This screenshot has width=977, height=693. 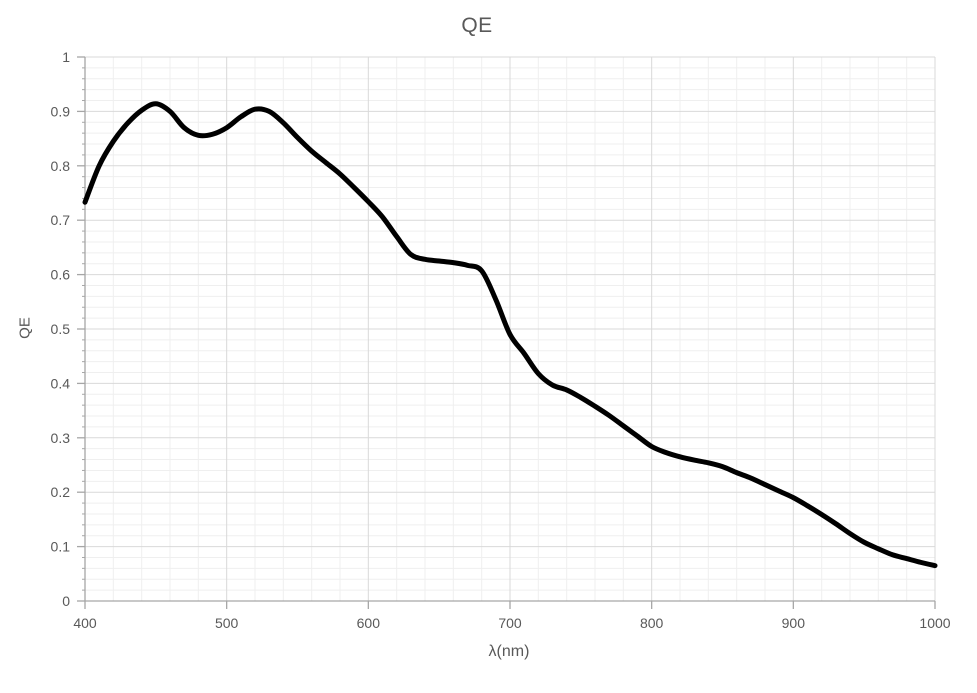 I want to click on y-tick-label: 0.9, so click(x=61, y=111).